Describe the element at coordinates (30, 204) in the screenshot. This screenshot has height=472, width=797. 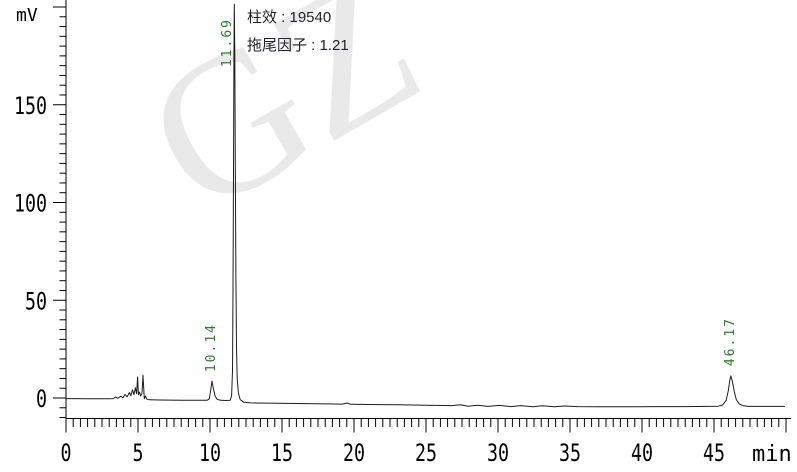
I see `y-tick-label: 100` at that location.